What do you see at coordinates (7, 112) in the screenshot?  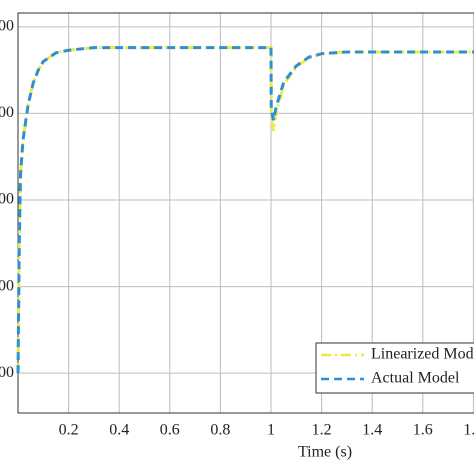 I see `y-tick-label: 400` at bounding box center [7, 112].